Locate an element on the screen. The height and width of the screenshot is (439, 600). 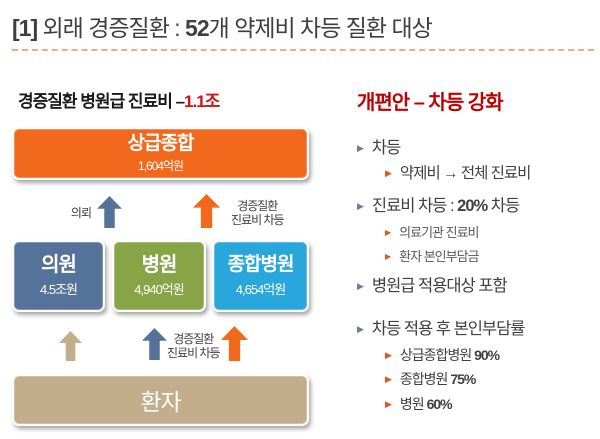
box-hospital: 병원 4,940억원 is located at coordinates (159, 276).